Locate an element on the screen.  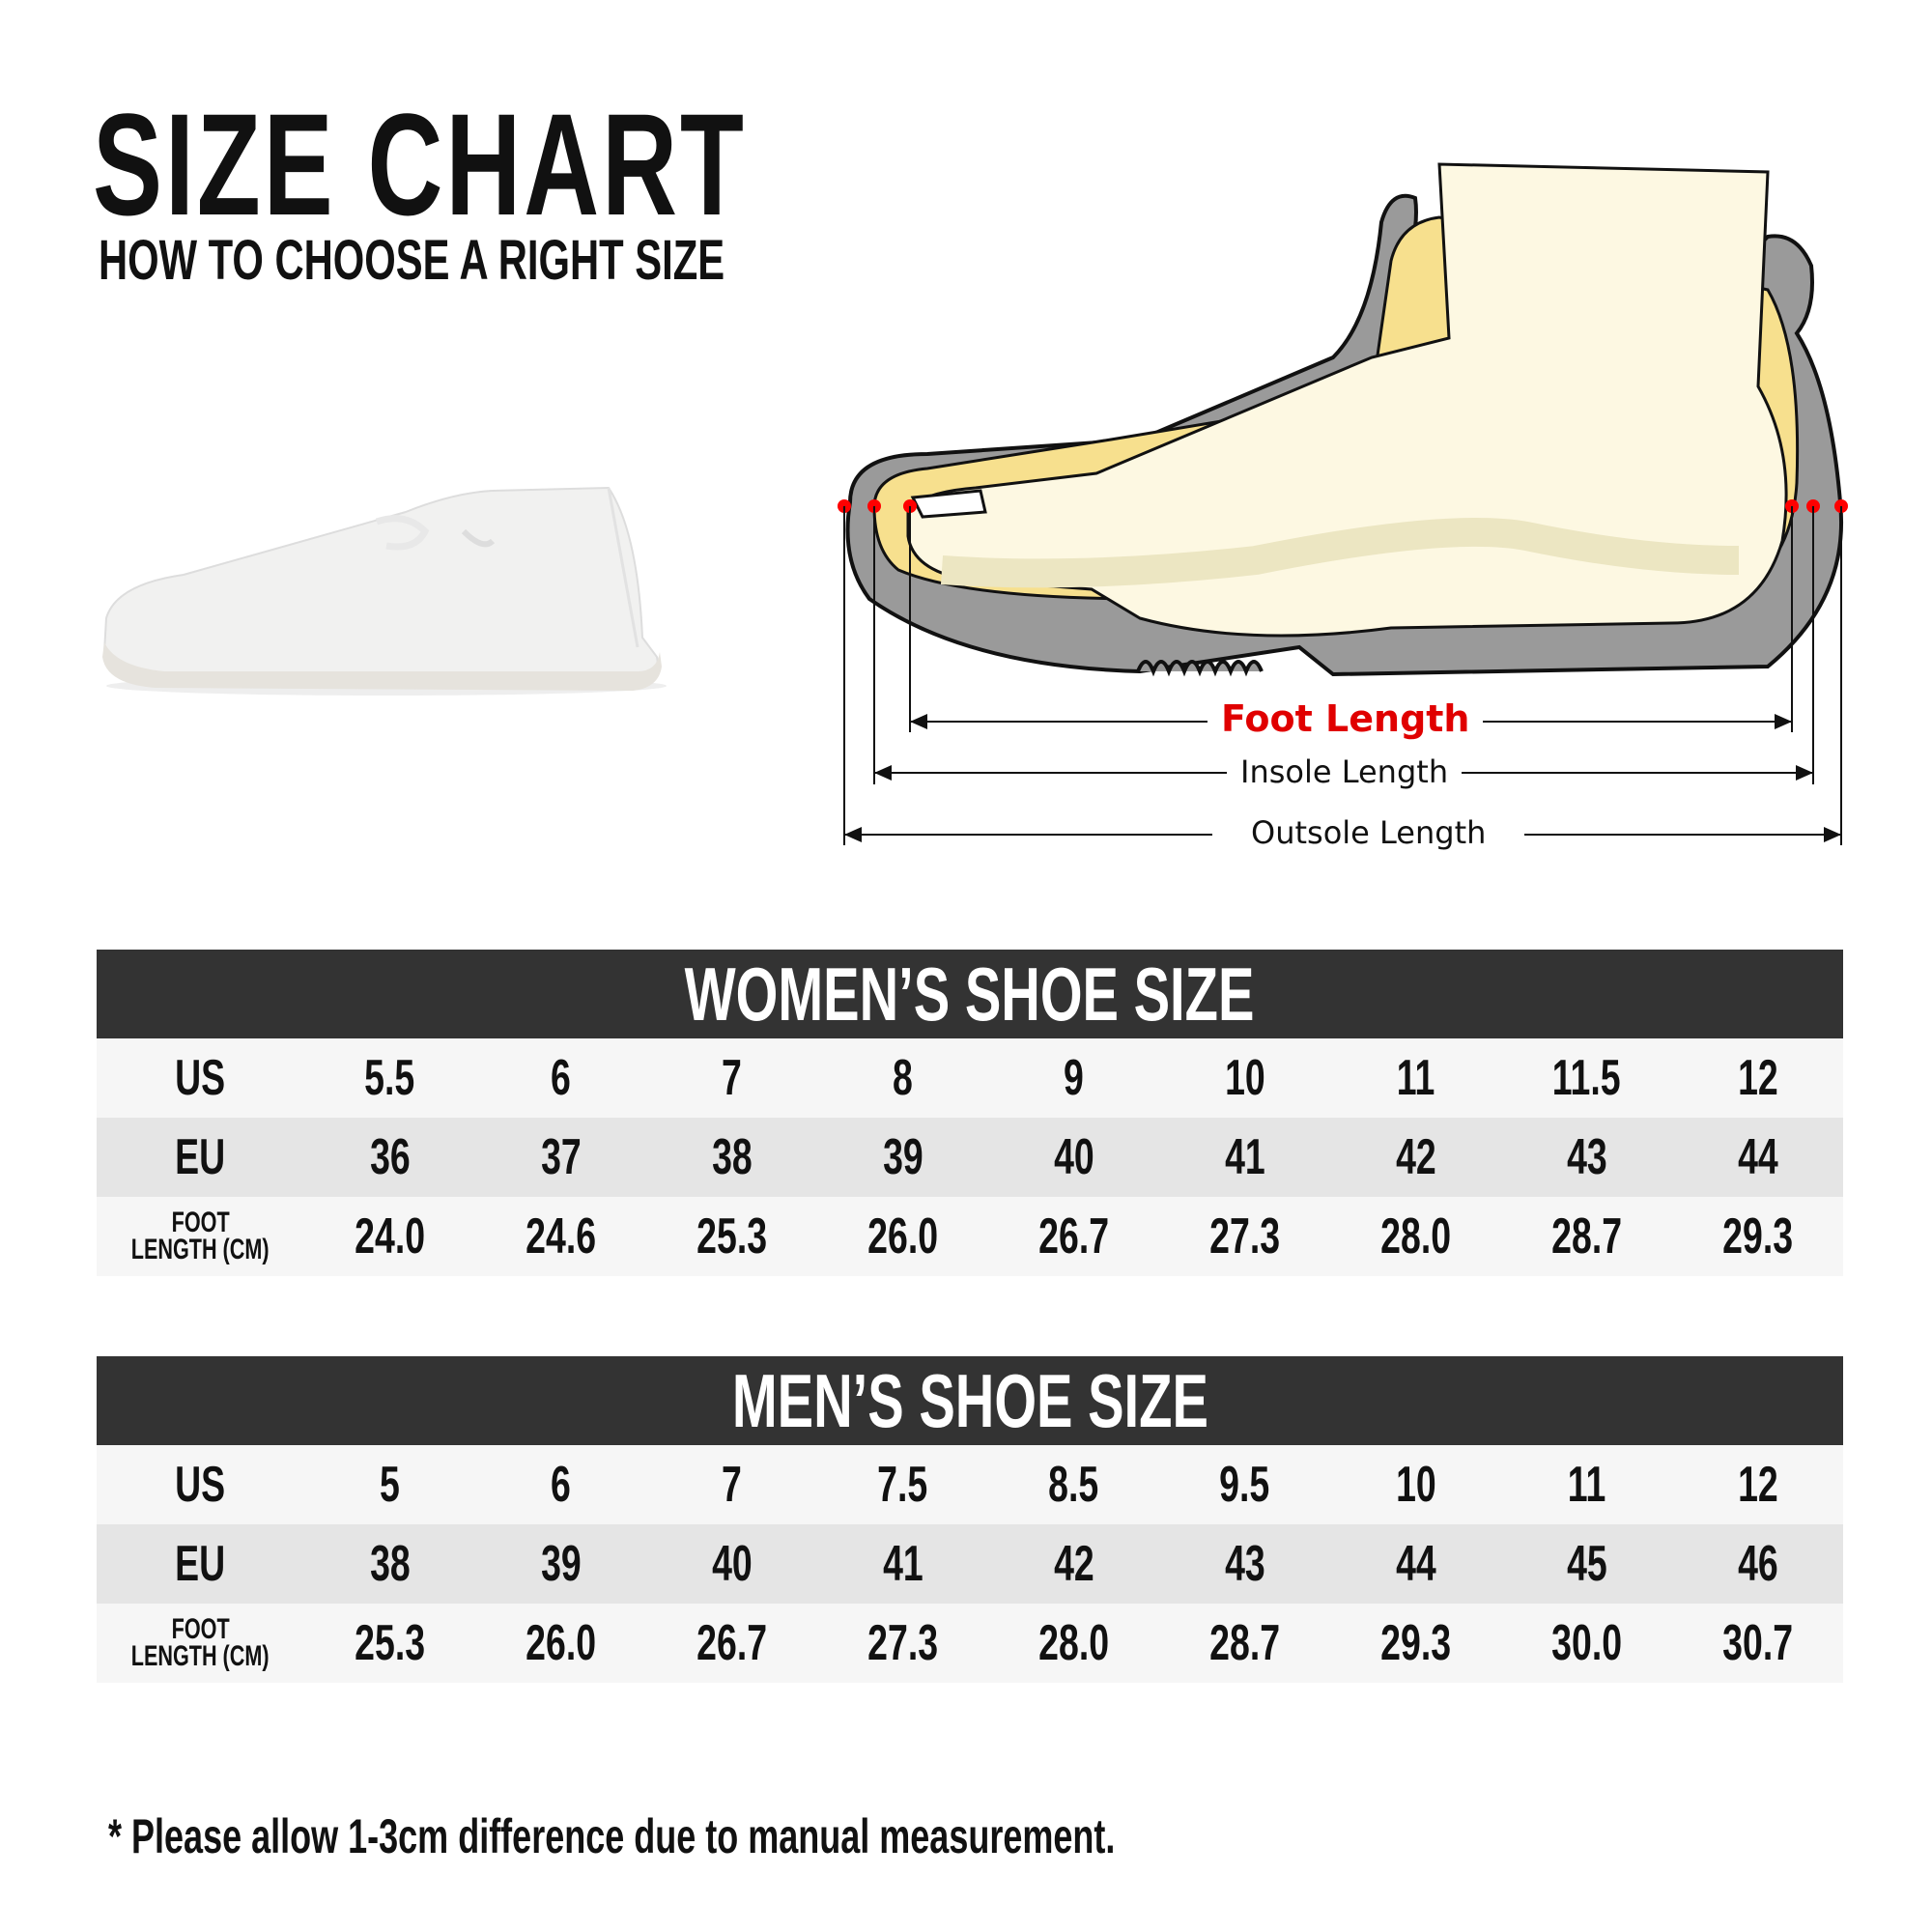
table-row-us: US 5 6 7 7.5 8.5 9.5 10 11 12 is located at coordinates (970, 1484).